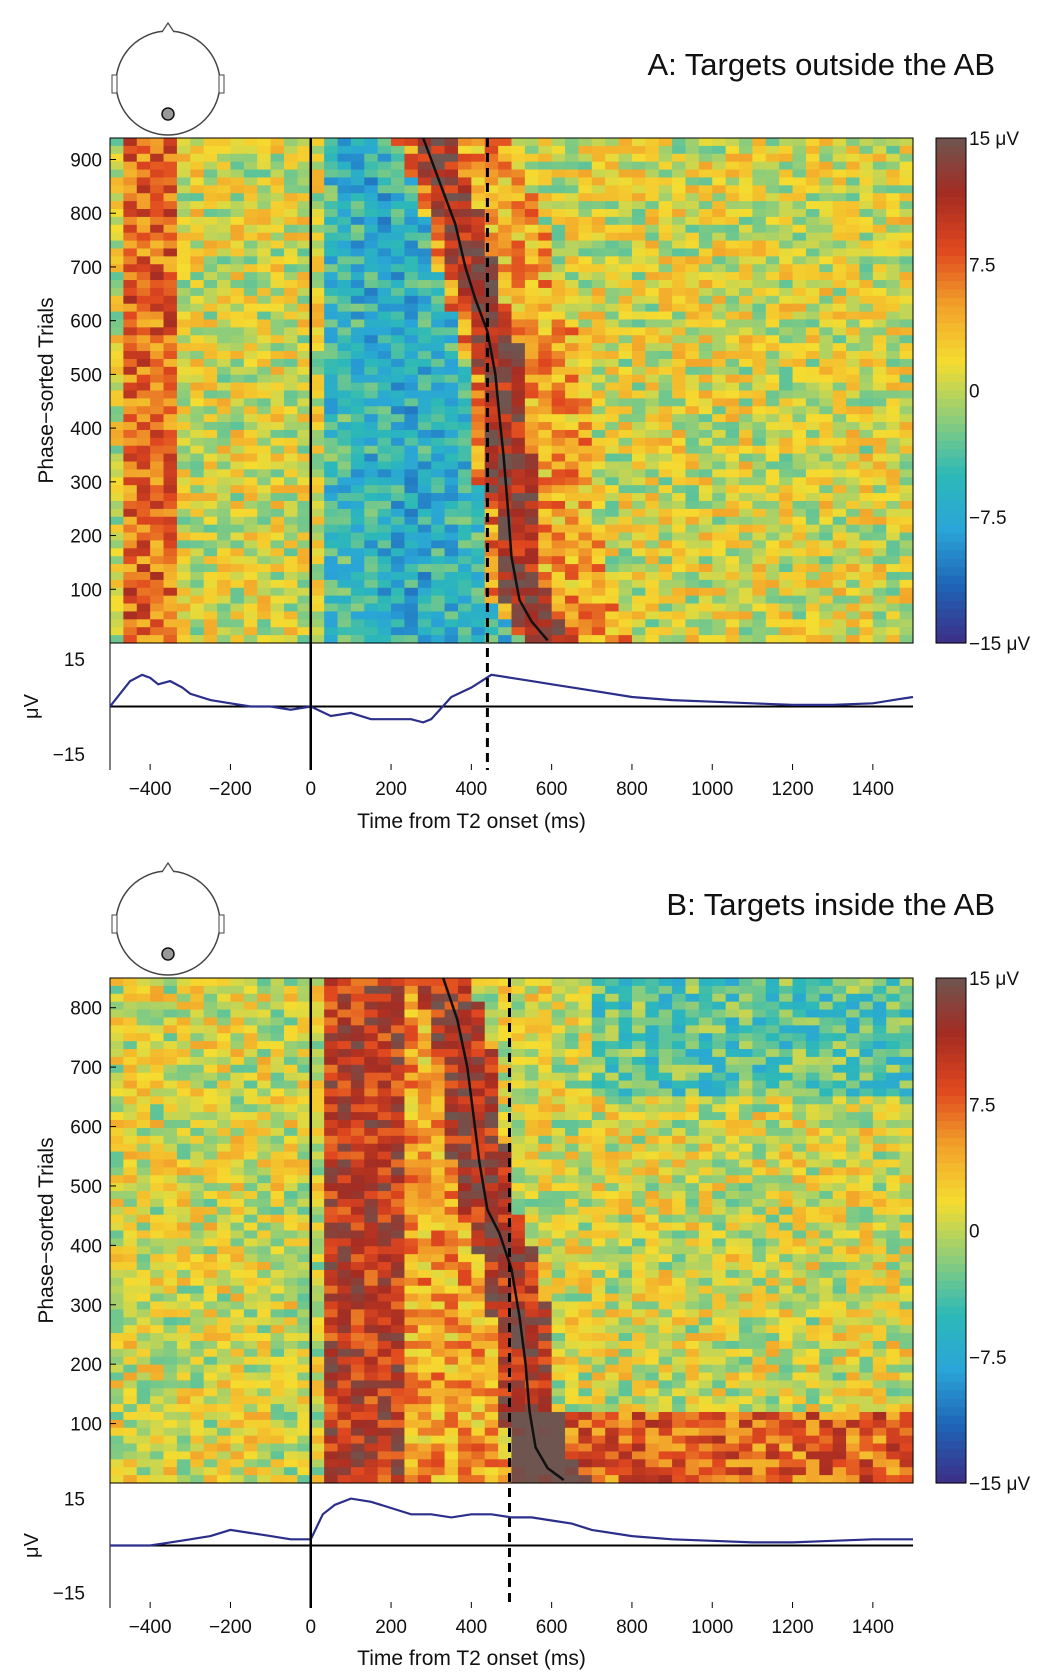  I want to click on y-tick-label: 500, so click(86, 375).